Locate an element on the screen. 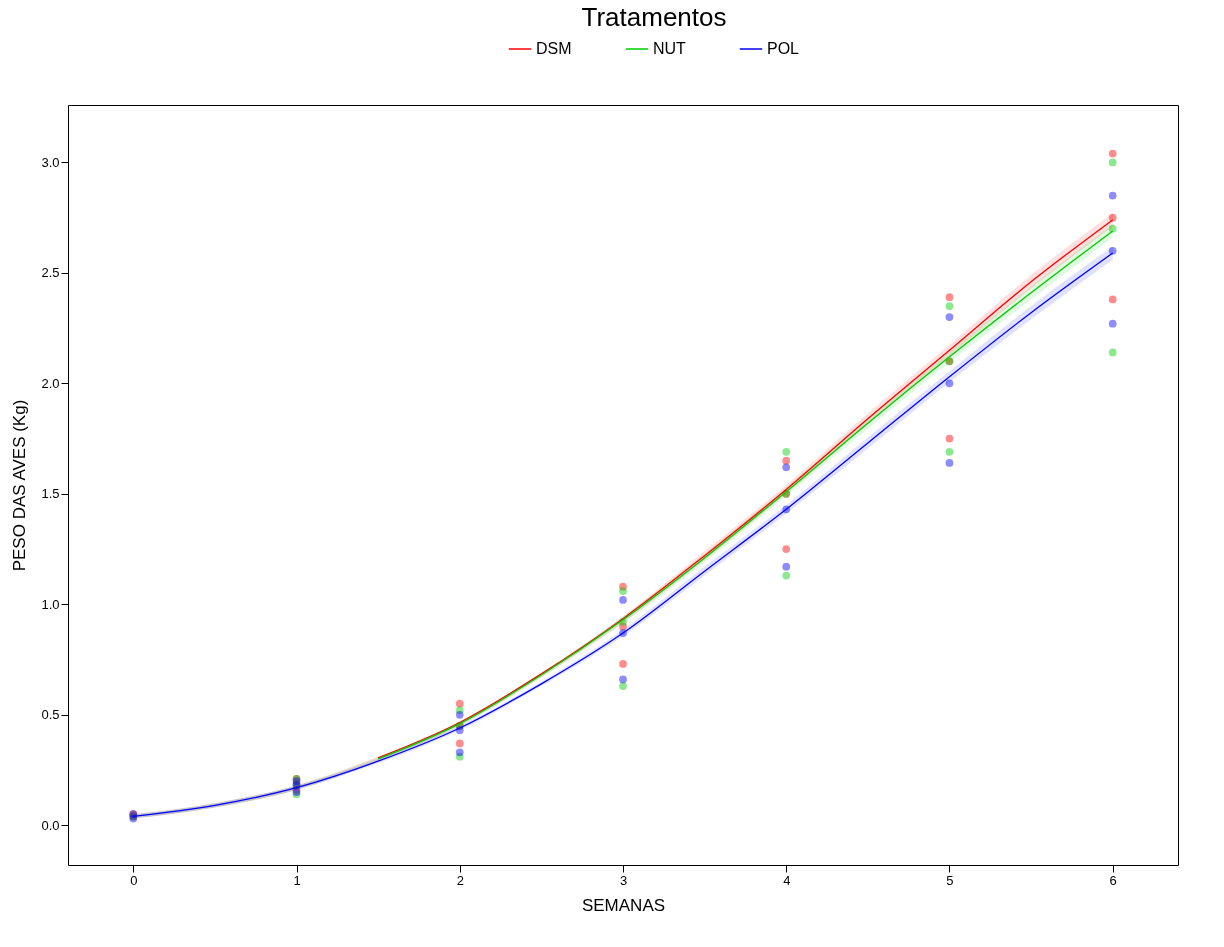 This screenshot has height=947, width=1224. y-axis-title: PESO DAS AVES (Kg) is located at coordinates (20, 485).